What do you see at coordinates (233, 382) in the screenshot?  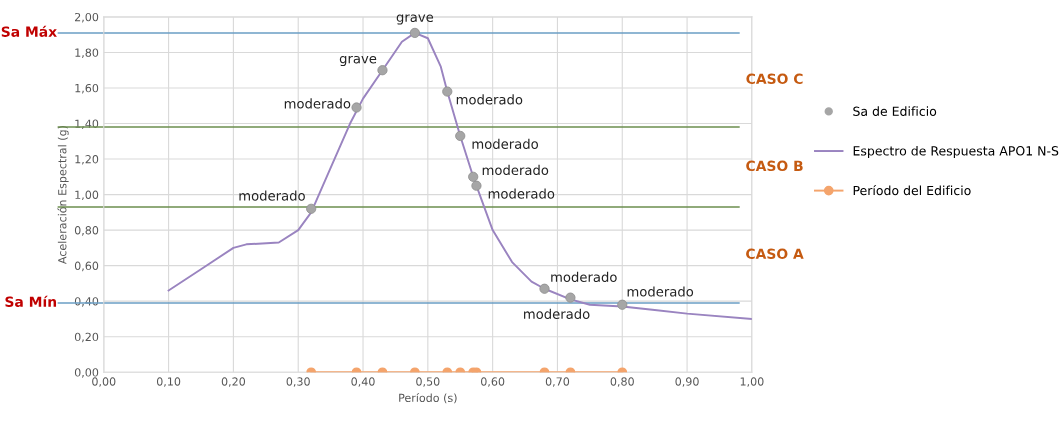 I see `x-tick-label: 0,20` at bounding box center [233, 382].